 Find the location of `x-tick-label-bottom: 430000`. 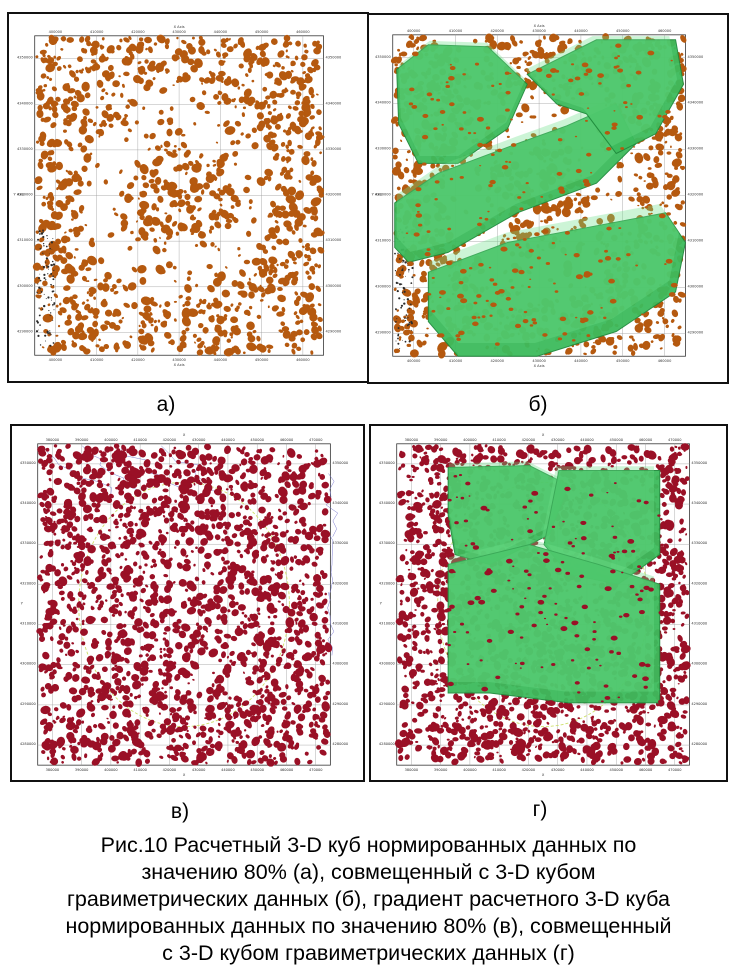

x-tick-label-bottom: 430000 is located at coordinates (539, 361).